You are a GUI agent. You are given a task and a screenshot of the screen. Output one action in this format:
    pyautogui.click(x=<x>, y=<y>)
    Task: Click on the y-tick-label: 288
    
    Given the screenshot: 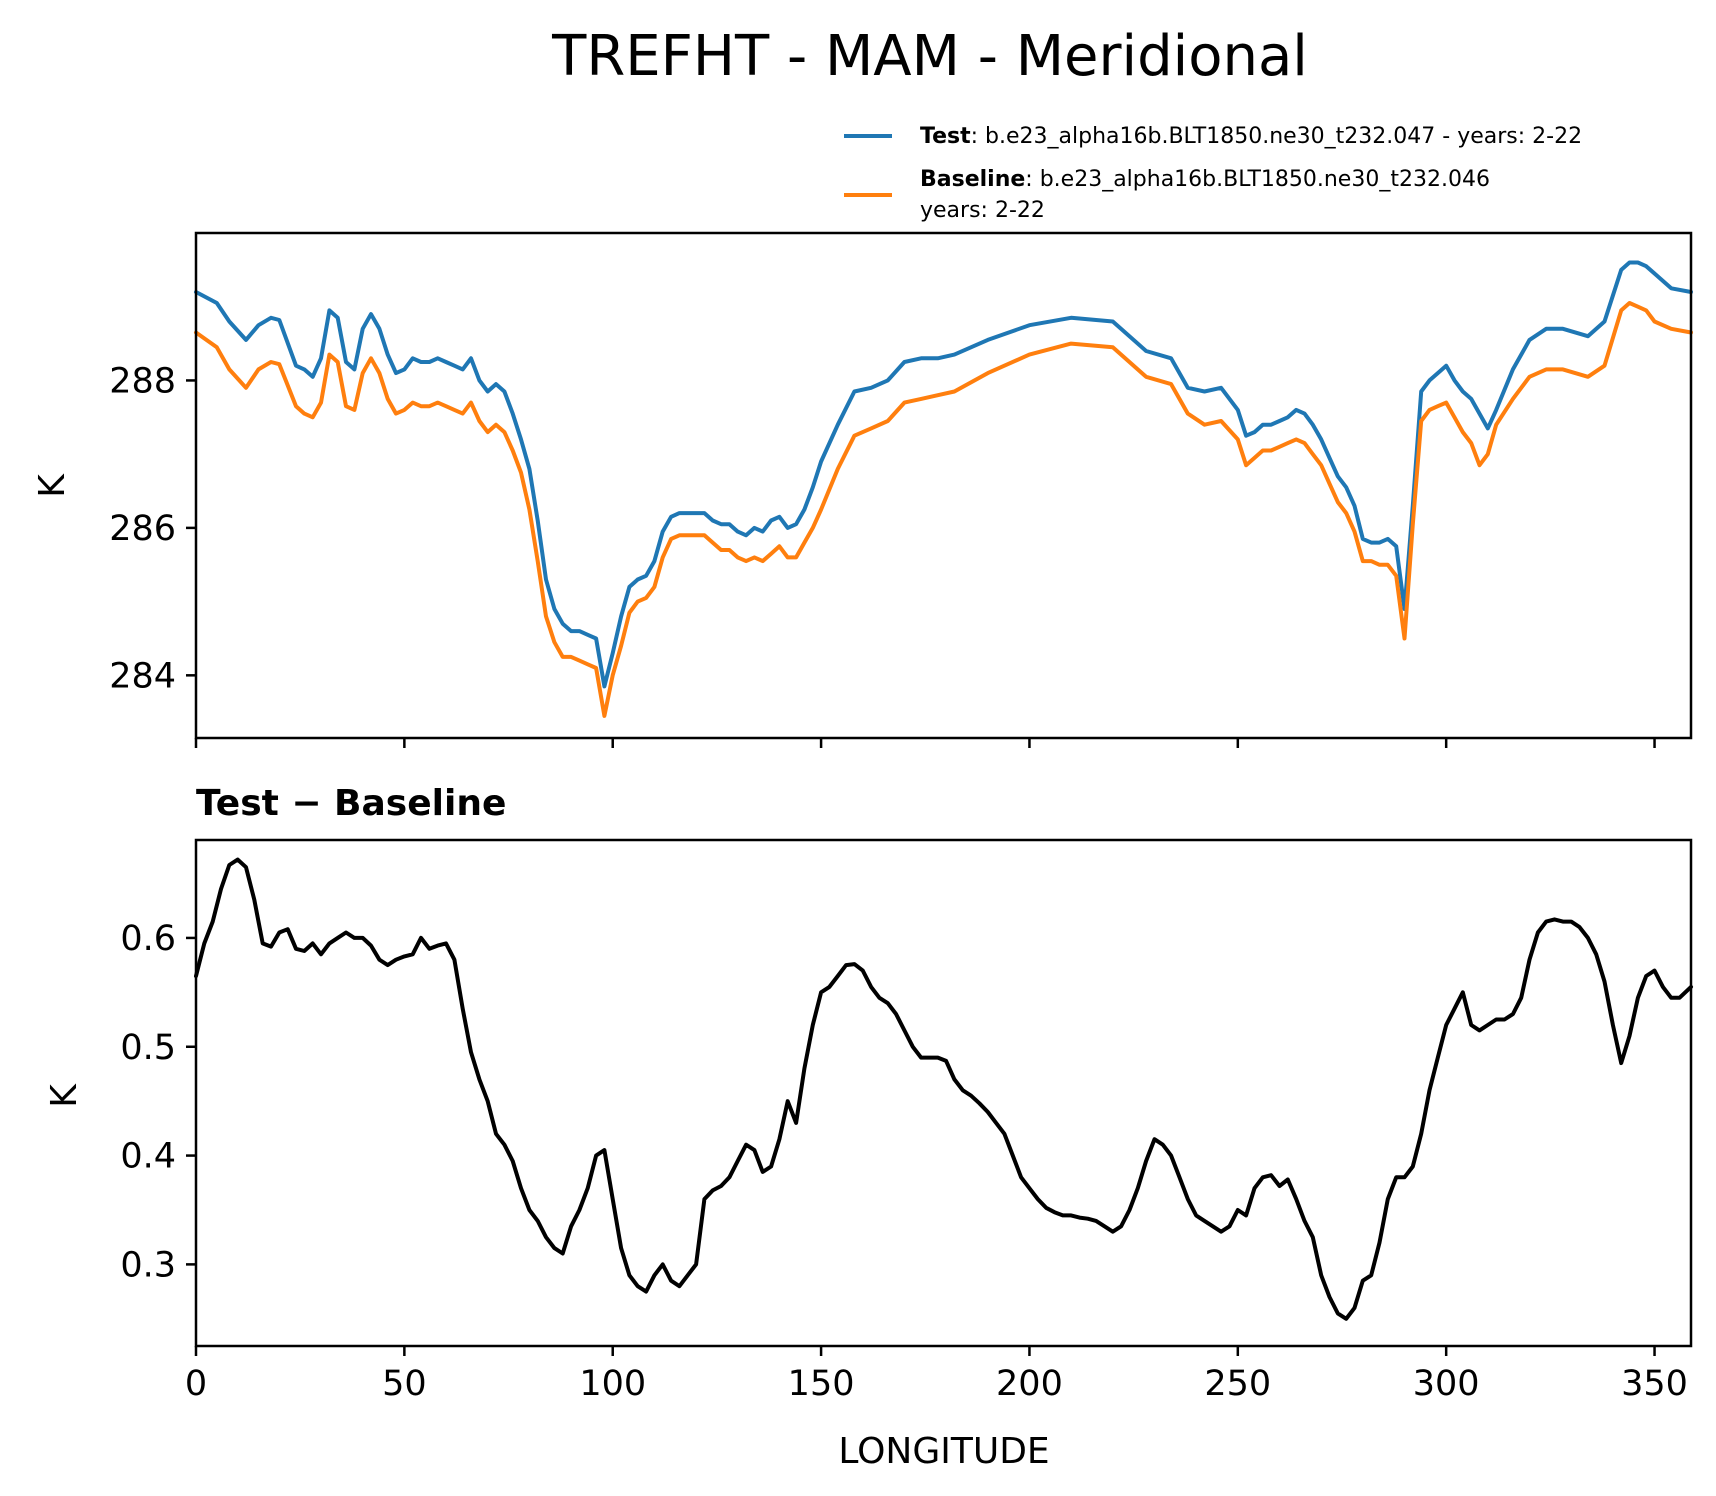 What is the action you would take?
    pyautogui.click(x=142, y=381)
    